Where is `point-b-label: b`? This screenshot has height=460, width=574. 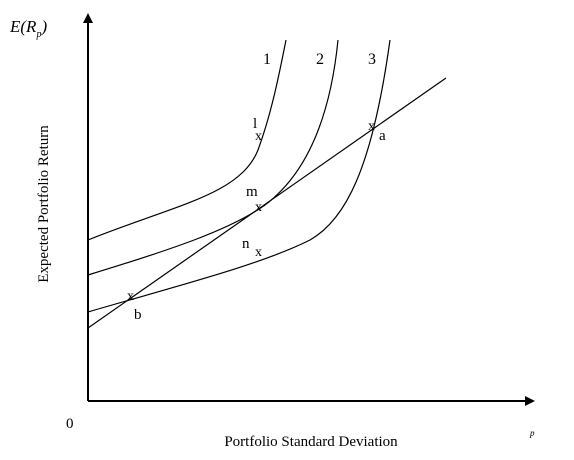
point-b-label: b is located at coordinates (138, 315).